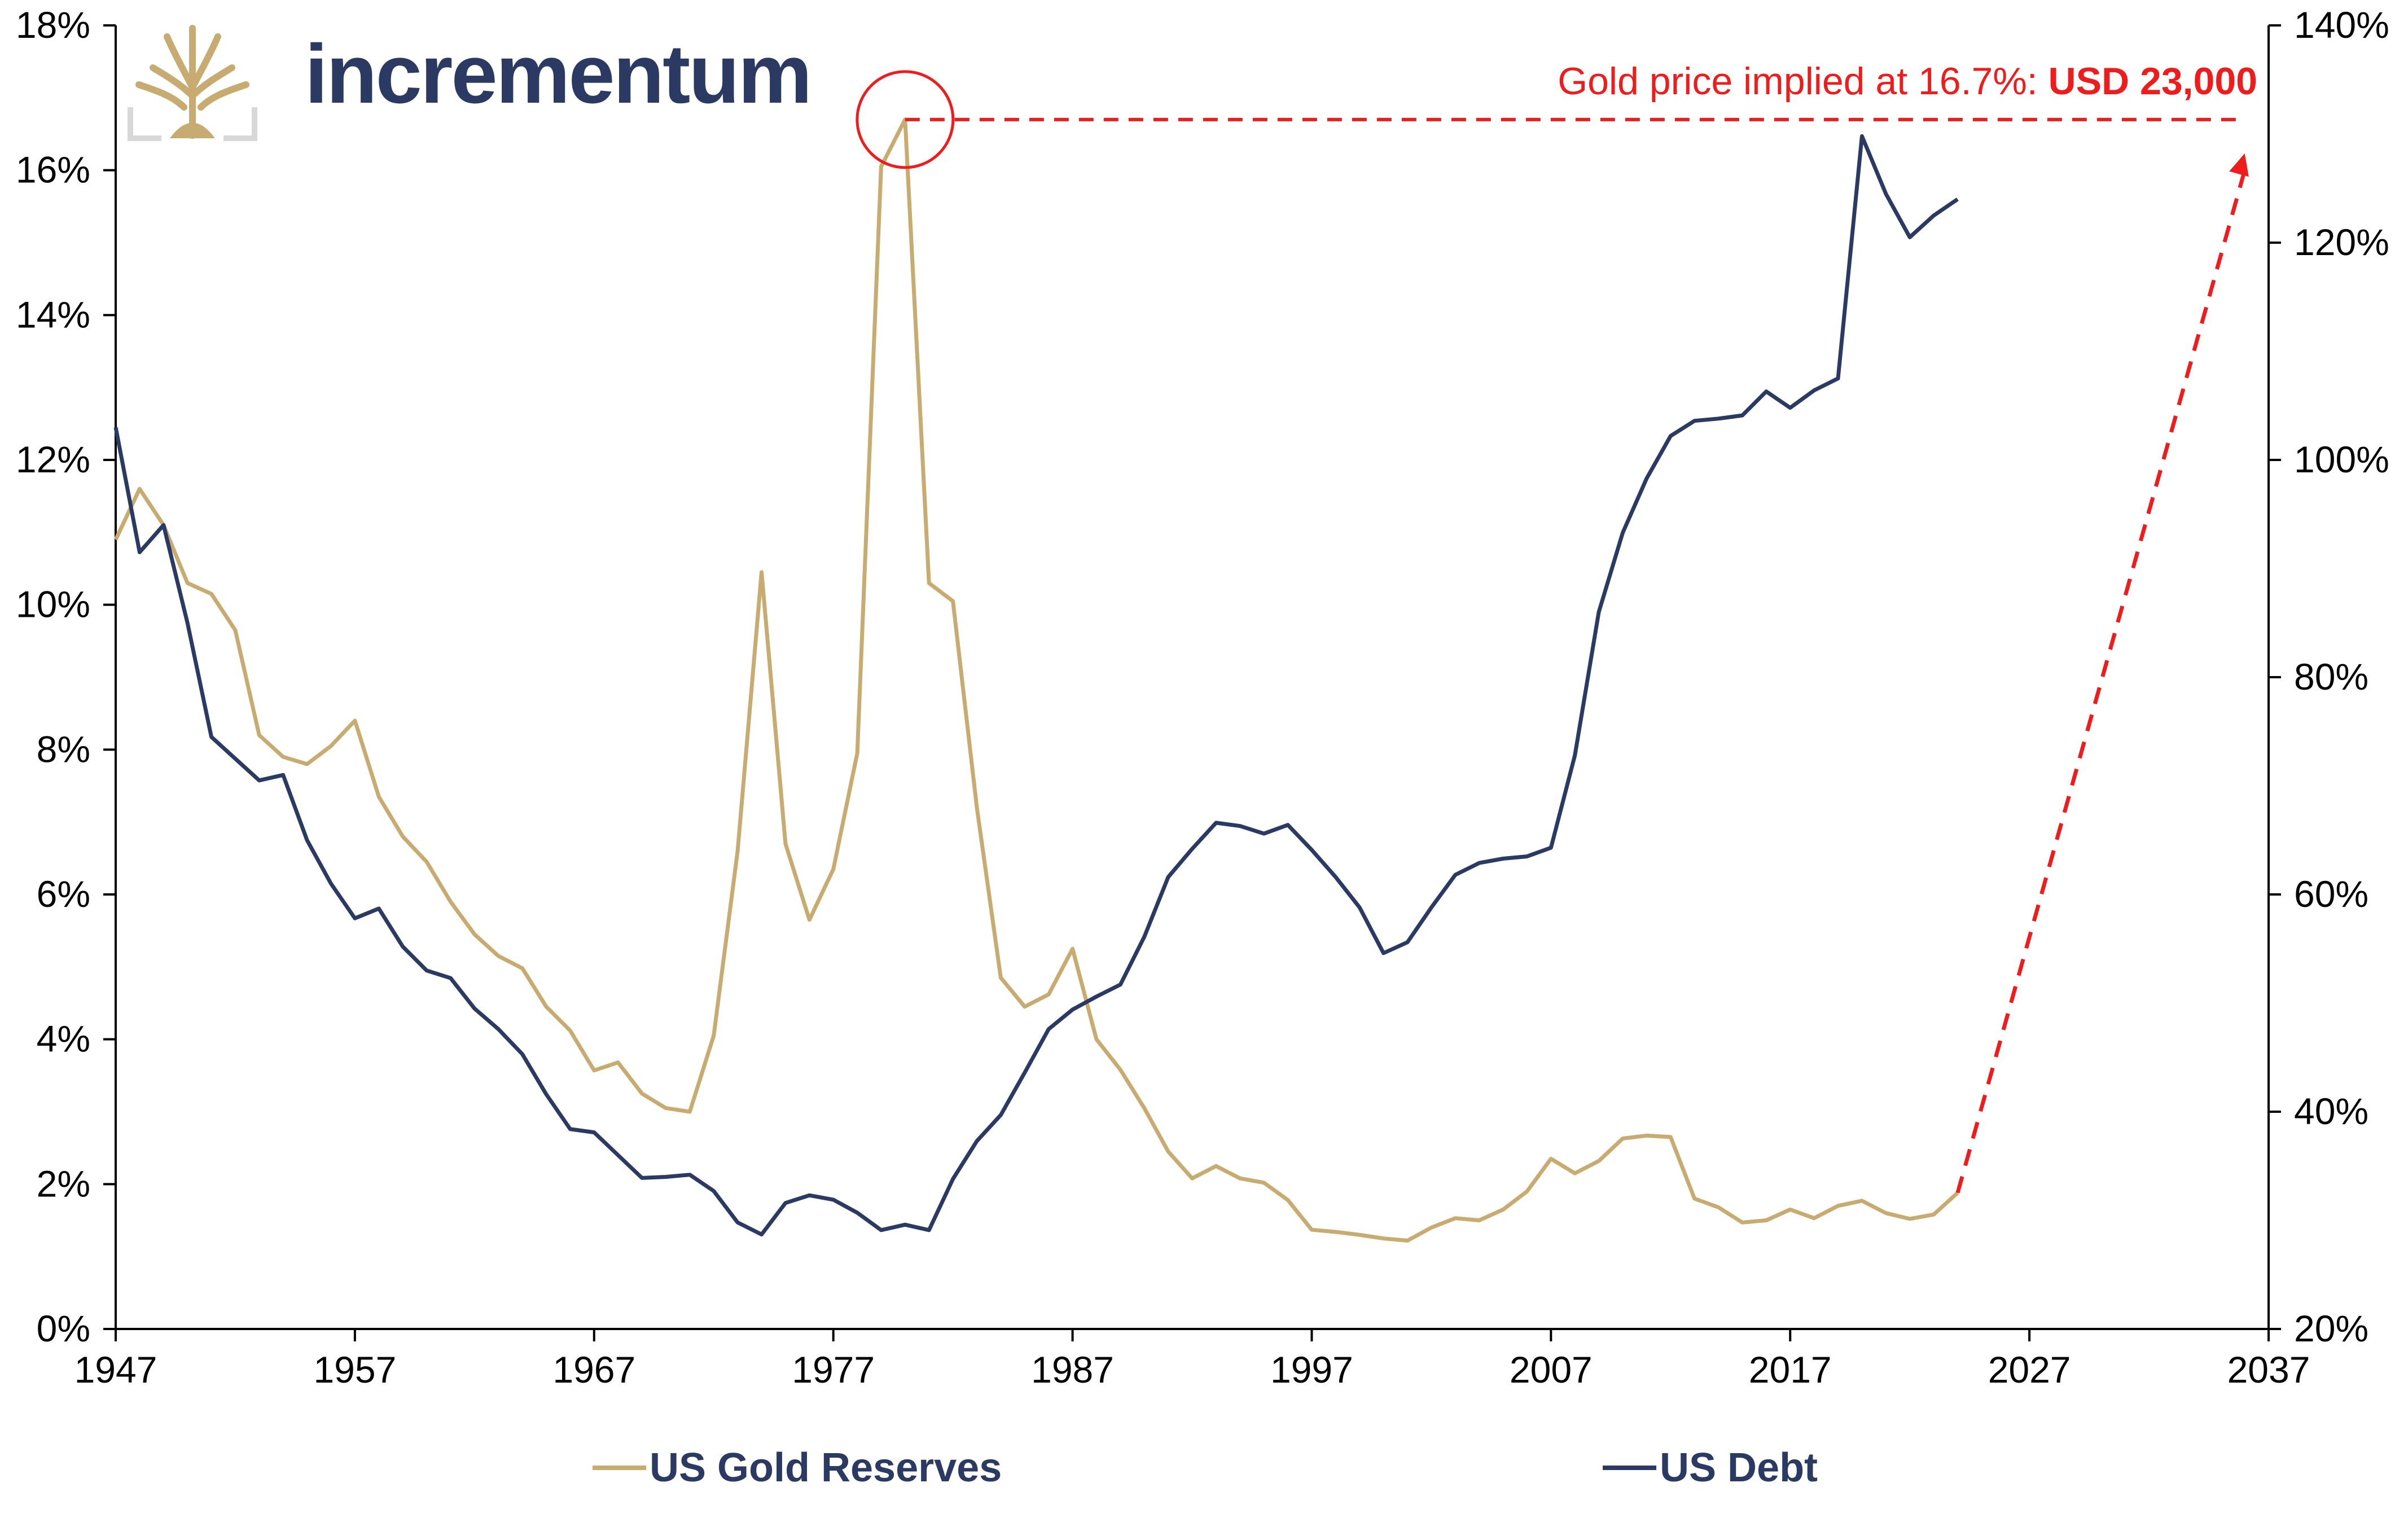 This screenshot has width=2408, height=1531. I want to click on legend-label-gold: US Gold Reserves, so click(826, 1468).